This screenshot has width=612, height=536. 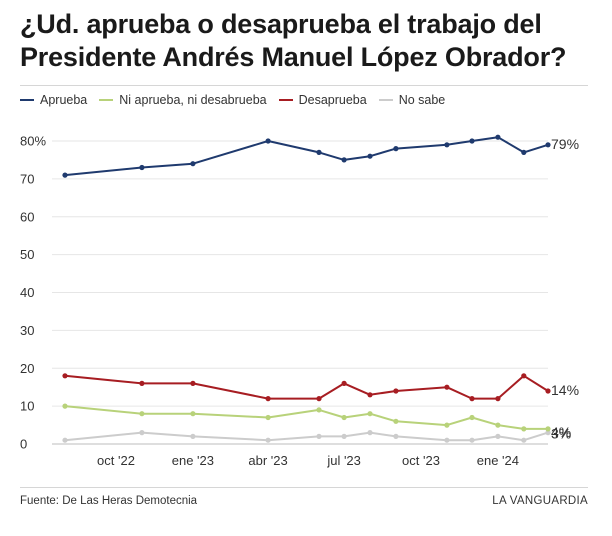 What do you see at coordinates (343, 460) in the screenshot?
I see `x-tick-label-3: jul '23` at bounding box center [343, 460].